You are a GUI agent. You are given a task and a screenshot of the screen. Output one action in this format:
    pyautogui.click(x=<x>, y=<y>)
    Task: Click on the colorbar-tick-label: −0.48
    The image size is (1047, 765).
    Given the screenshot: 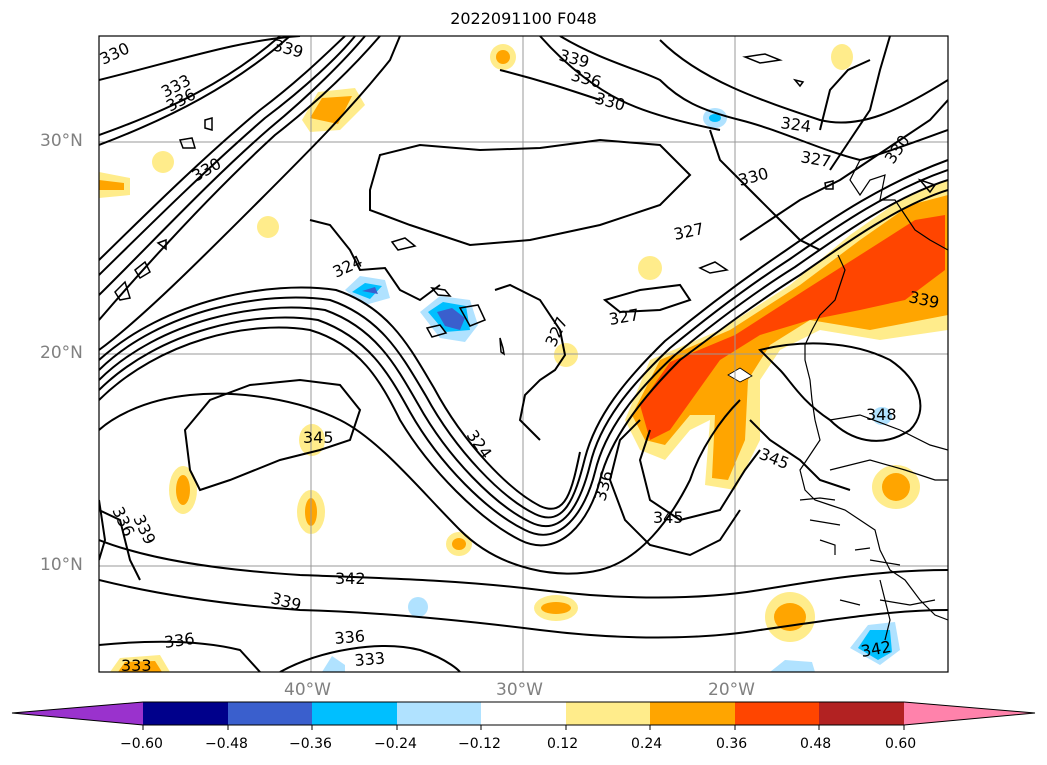 What is the action you would take?
    pyautogui.click(x=226, y=744)
    